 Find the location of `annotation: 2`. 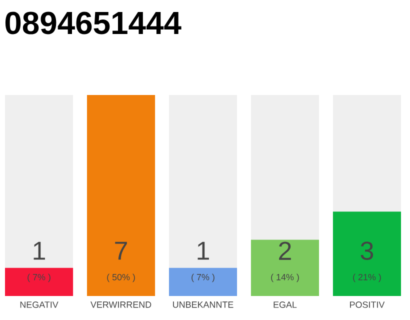

annotation: 2 is located at coordinates (285, 251).